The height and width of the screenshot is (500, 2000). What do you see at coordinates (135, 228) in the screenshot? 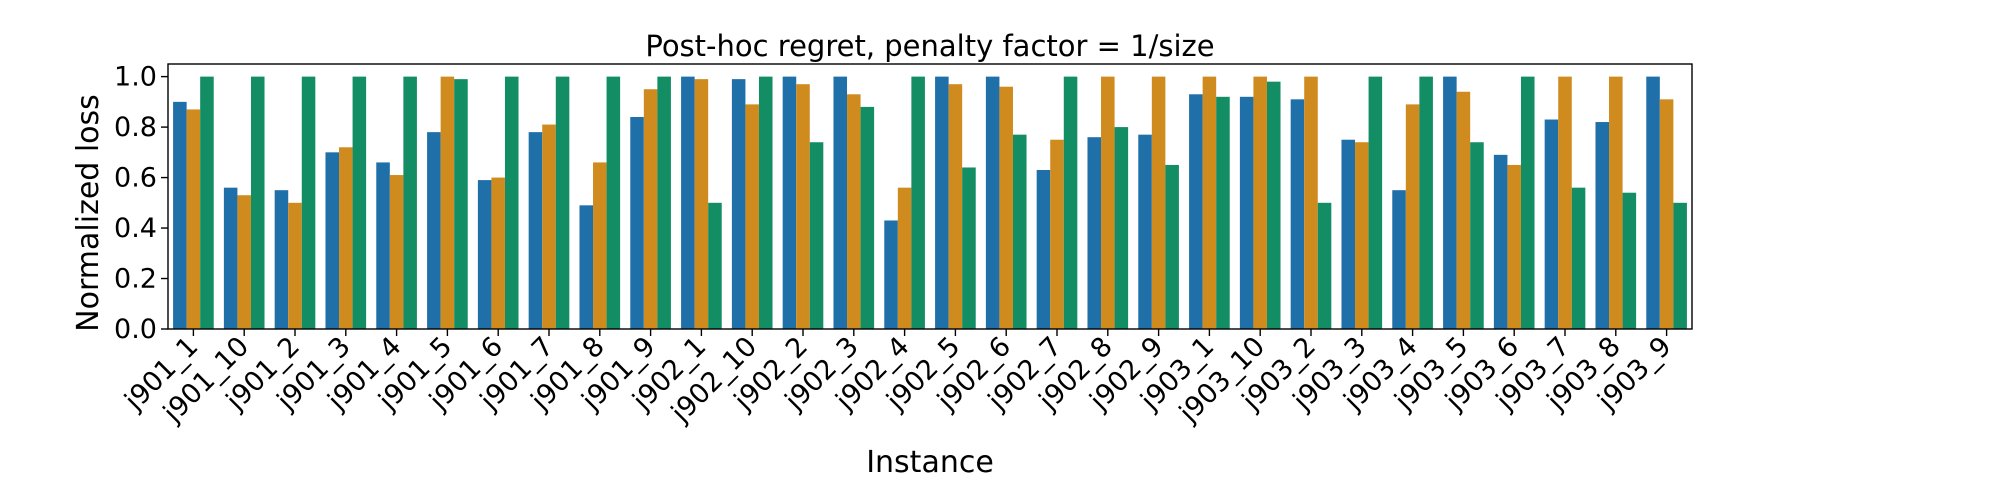
I see `y-tick-label: 0.4` at bounding box center [135, 228].